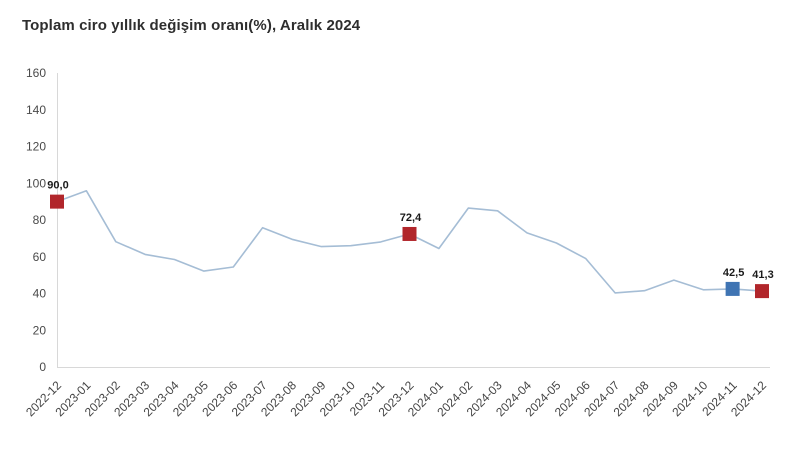 The height and width of the screenshot is (456, 800). Describe the element at coordinates (40, 257) in the screenshot. I see `y-tick-label: 60` at that location.